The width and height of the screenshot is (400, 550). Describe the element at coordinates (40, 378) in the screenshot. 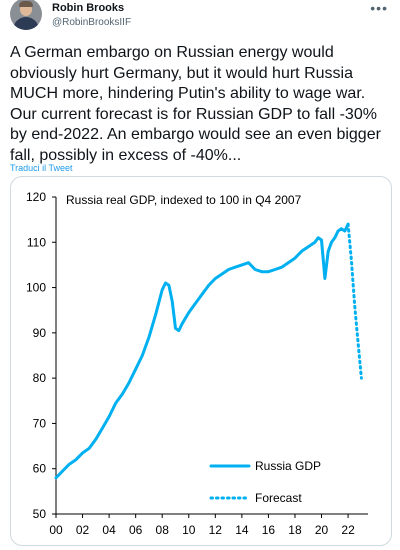

I see `y-tick-label: 80` at that location.